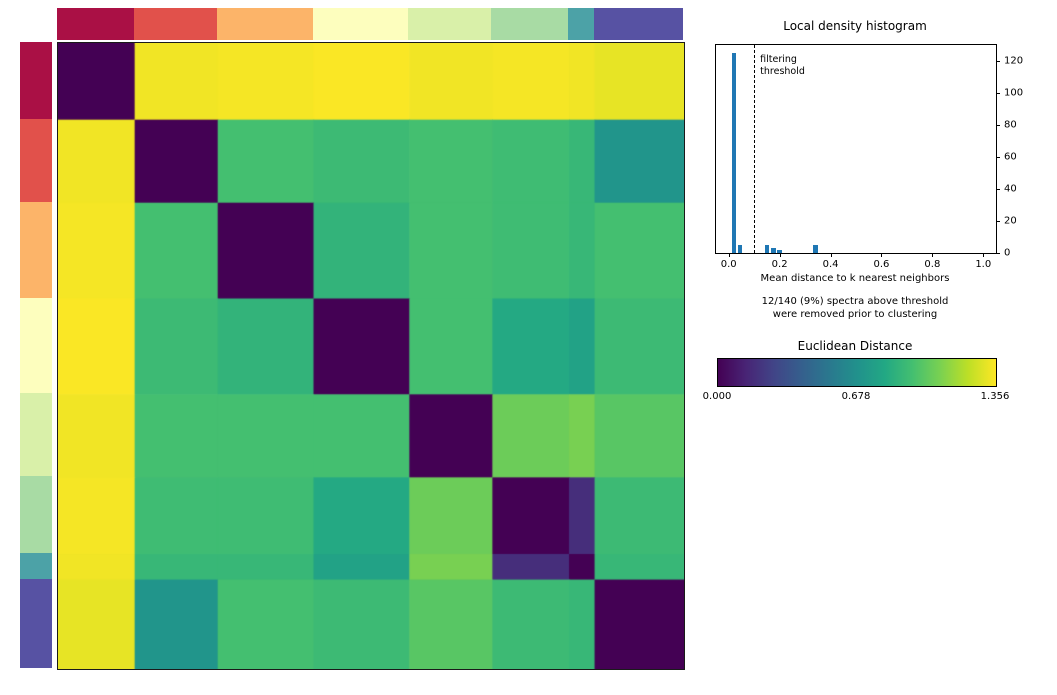 This screenshot has height=695, width=1057. Describe the element at coordinates (881, 264) in the screenshot. I see `x-tick-label: 0.6` at that location.